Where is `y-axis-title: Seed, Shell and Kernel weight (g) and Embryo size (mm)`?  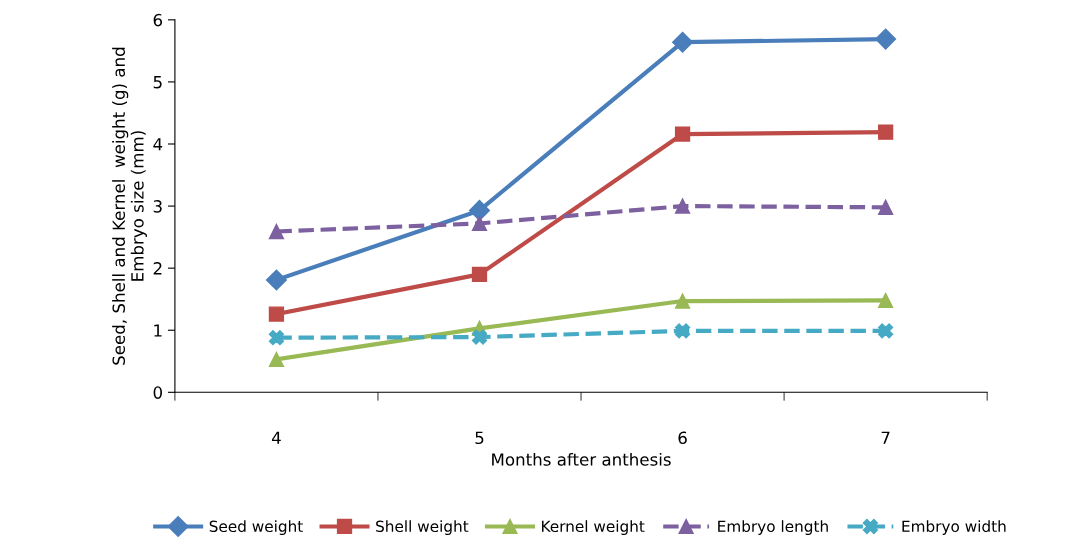 y-axis-title: Seed, Shell and Kernel weight (g) and Embryo size (mm) is located at coordinates (129, 206).